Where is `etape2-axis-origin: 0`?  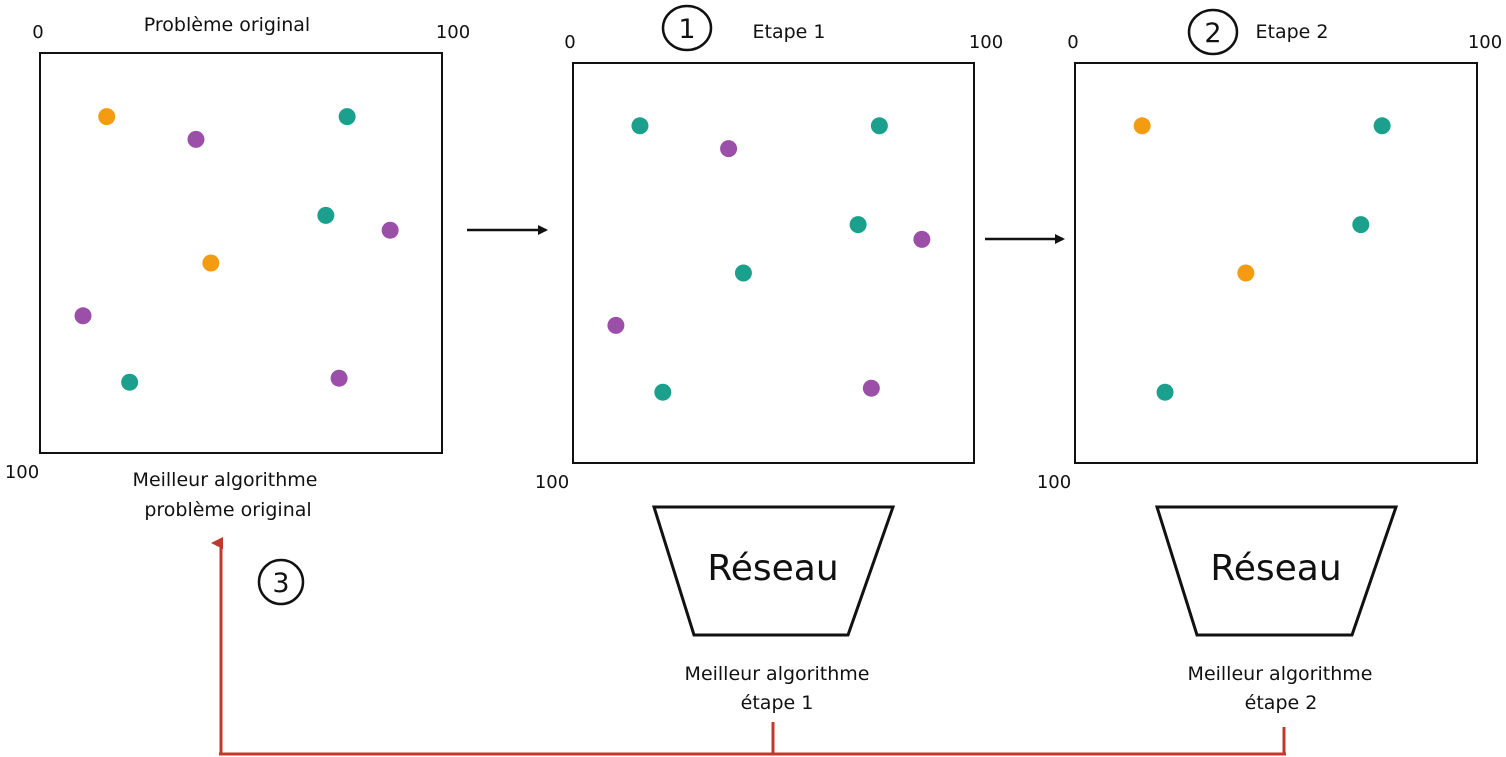 etape2-axis-origin: 0 is located at coordinates (1072, 42).